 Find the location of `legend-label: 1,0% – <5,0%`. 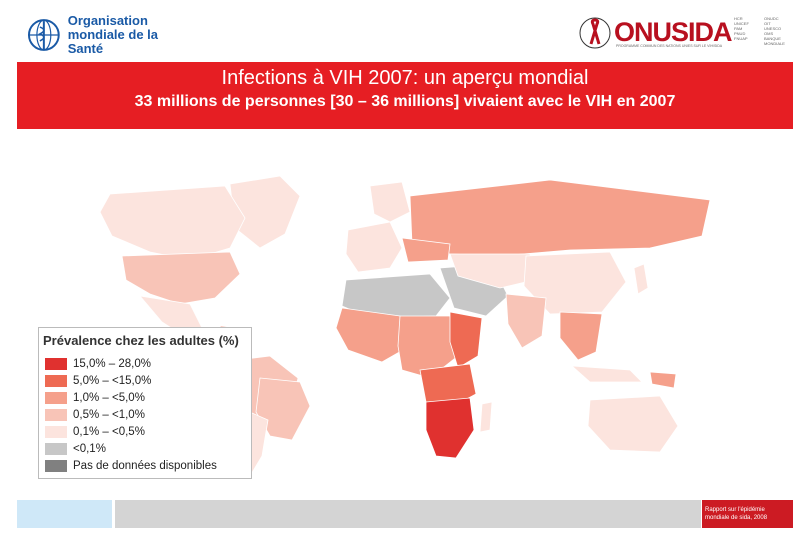

legend-label: 1,0% – <5,0% is located at coordinates (109, 397).